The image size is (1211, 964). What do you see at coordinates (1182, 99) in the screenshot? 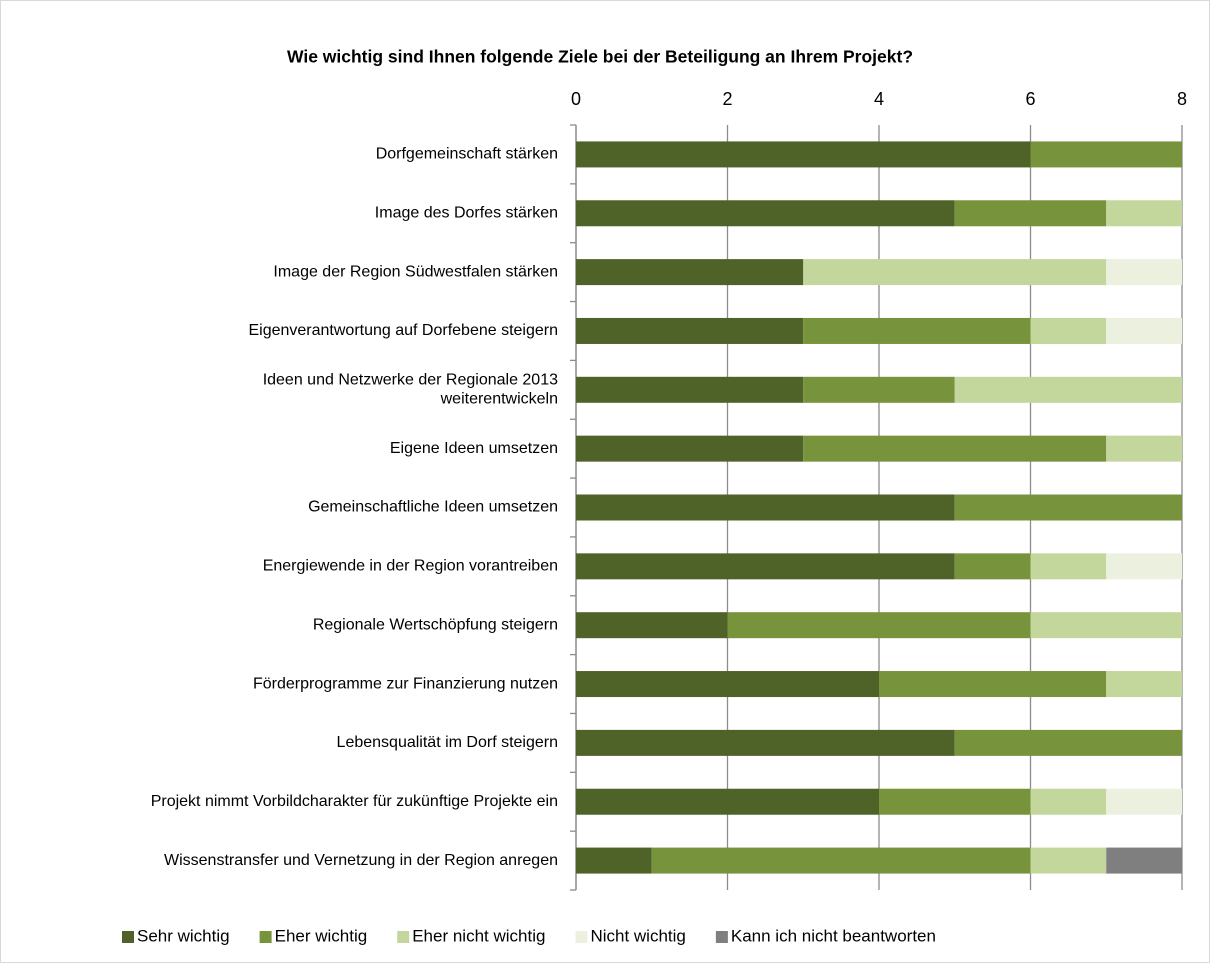
I see `x-tick-label: 8` at bounding box center [1182, 99].